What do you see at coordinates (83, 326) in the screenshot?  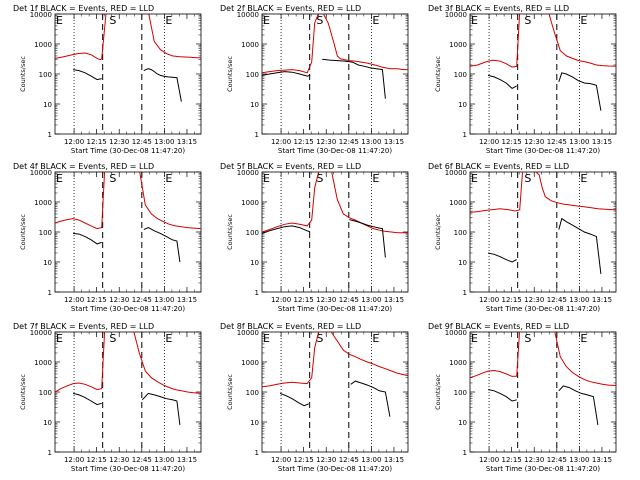 I see `panel-title: Det 7f BLACK = Events, RED = LLD` at bounding box center [83, 326].